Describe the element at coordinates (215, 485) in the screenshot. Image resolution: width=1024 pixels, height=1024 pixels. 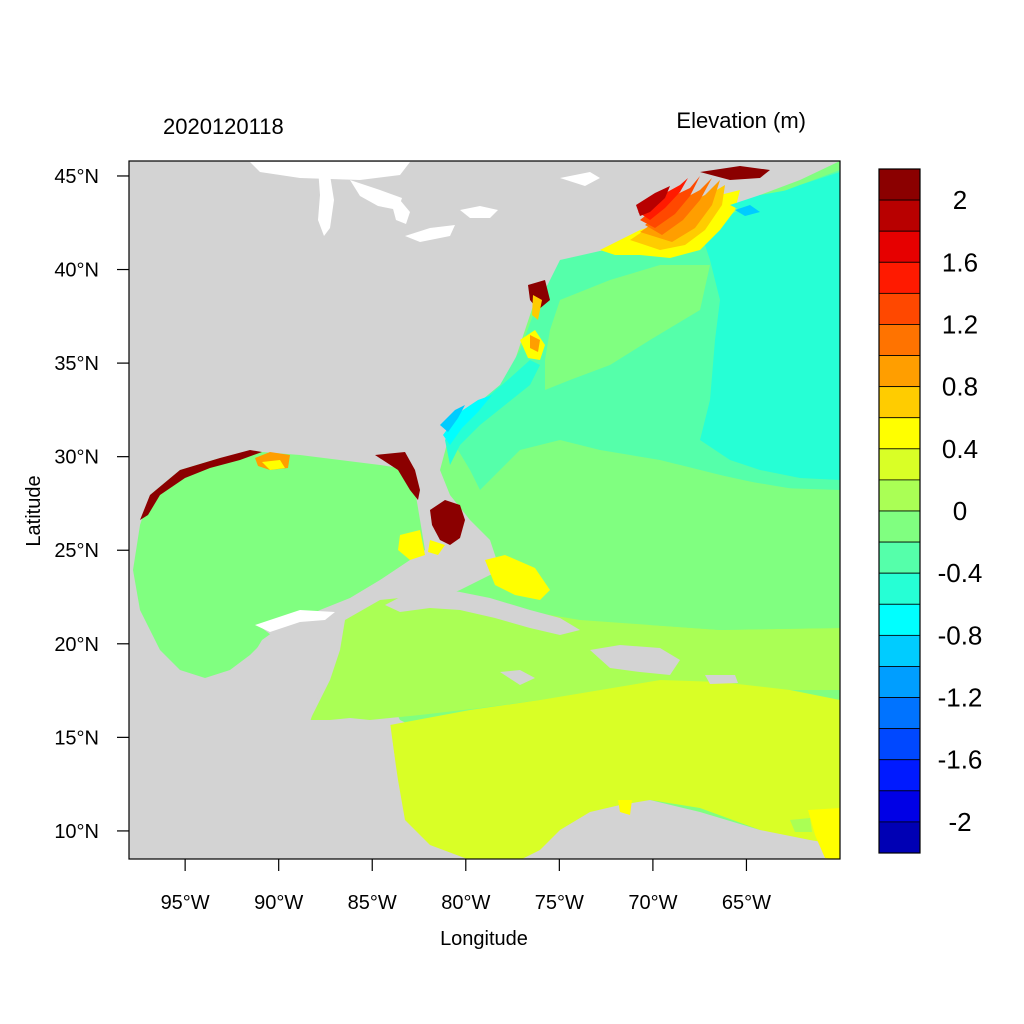
I see `northern-gulf-coast-surge` at that location.